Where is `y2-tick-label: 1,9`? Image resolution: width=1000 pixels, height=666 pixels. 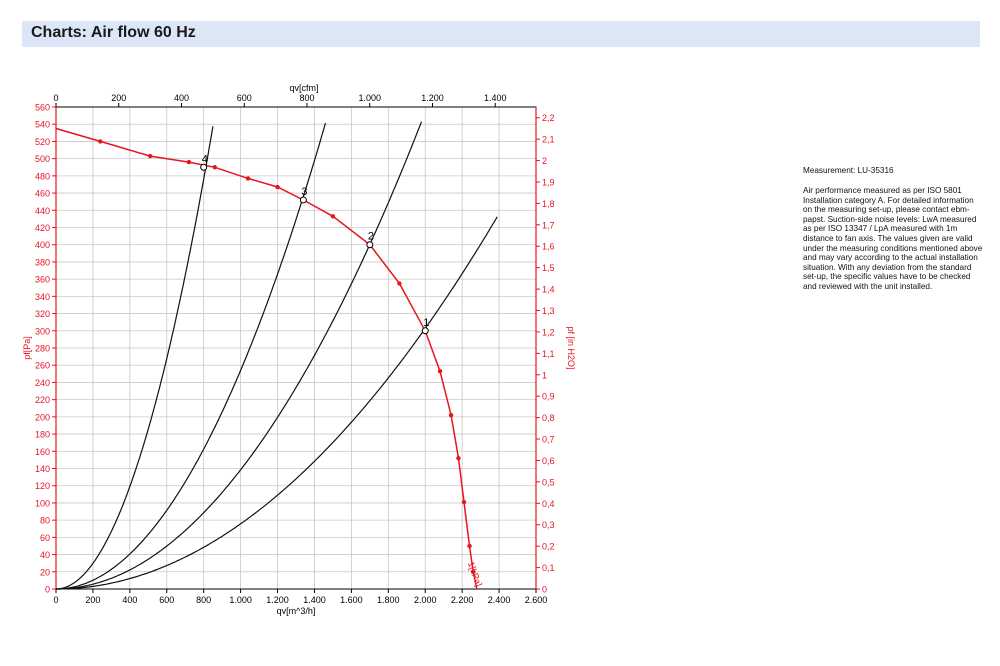 y2-tick-label: 1,9 is located at coordinates (548, 182).